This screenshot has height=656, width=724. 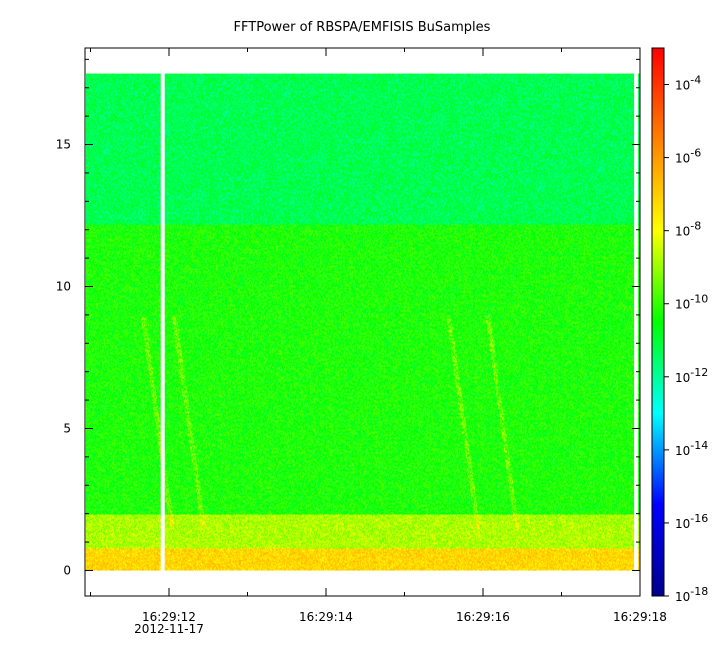 I want to click on colorbar-tick-label: 10⁻⁶, so click(x=688, y=156).